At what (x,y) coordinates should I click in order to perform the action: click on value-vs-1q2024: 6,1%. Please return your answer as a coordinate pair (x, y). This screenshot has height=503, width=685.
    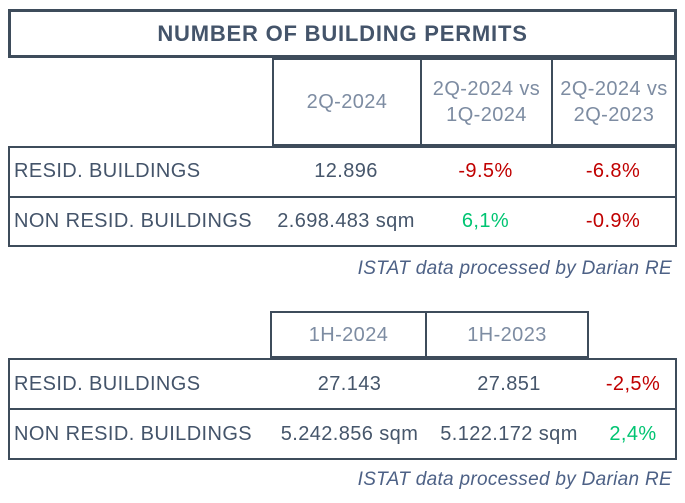
    Looking at the image, I should click on (485, 220).